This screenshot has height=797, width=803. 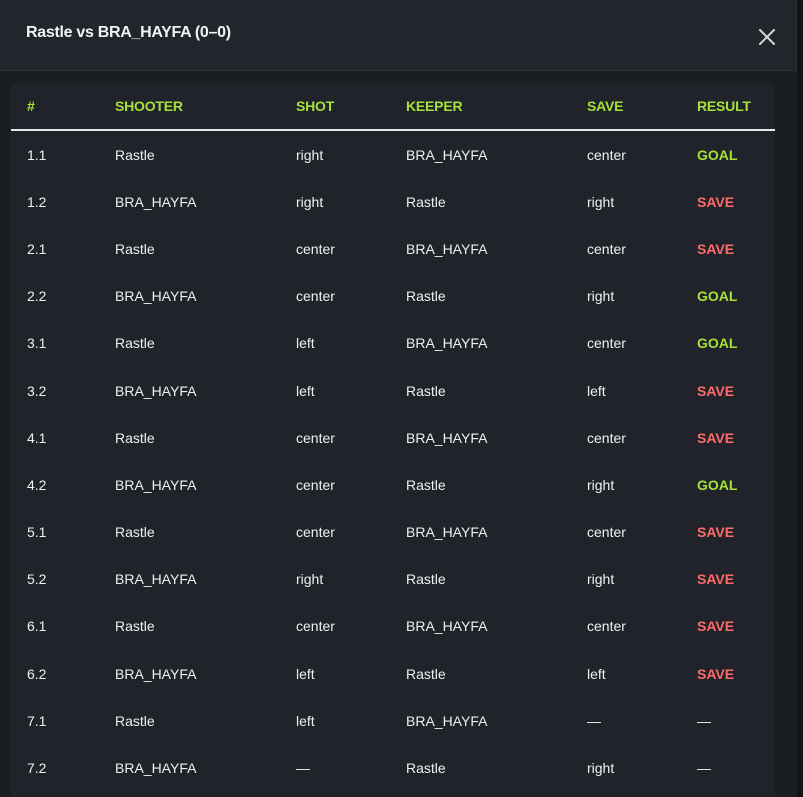 What do you see at coordinates (398, 35) in the screenshot?
I see `modal-header: Rastle vs BRA_HAYFA (0–0)` at bounding box center [398, 35].